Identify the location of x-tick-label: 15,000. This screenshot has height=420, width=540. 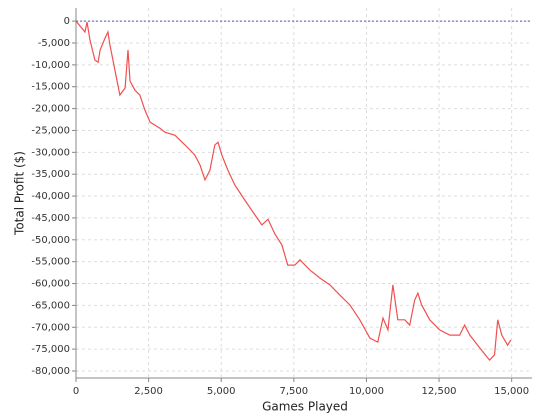
(511, 391).